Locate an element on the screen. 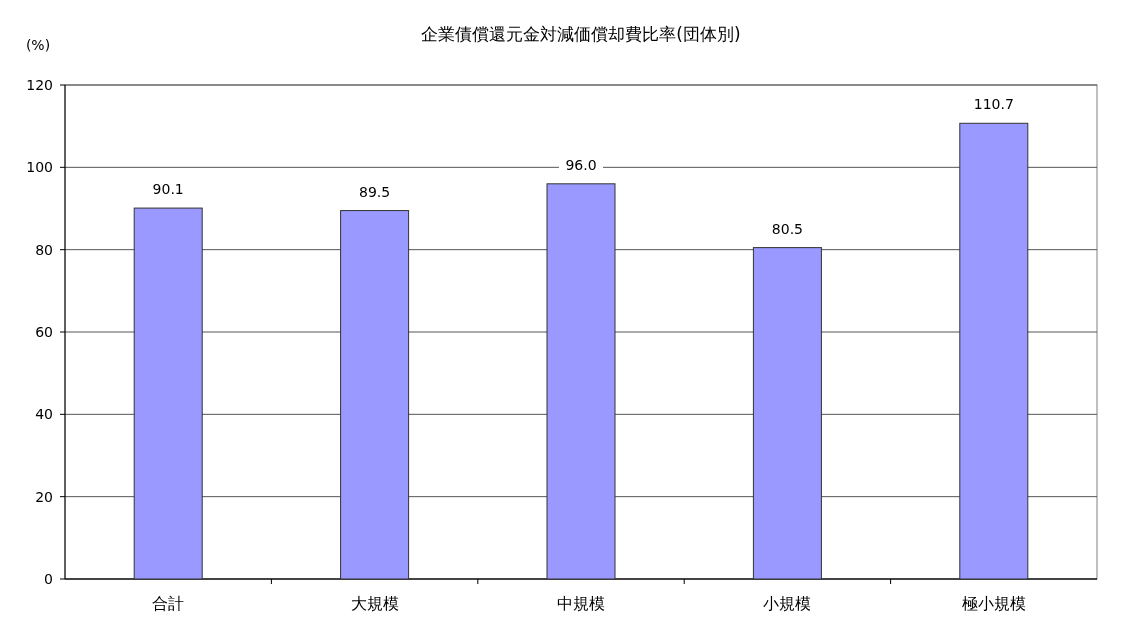 The width and height of the screenshot is (1123, 635). chart-title: 企業債償還元金対減価償却費比率(団体別) is located at coordinates (581, 34).